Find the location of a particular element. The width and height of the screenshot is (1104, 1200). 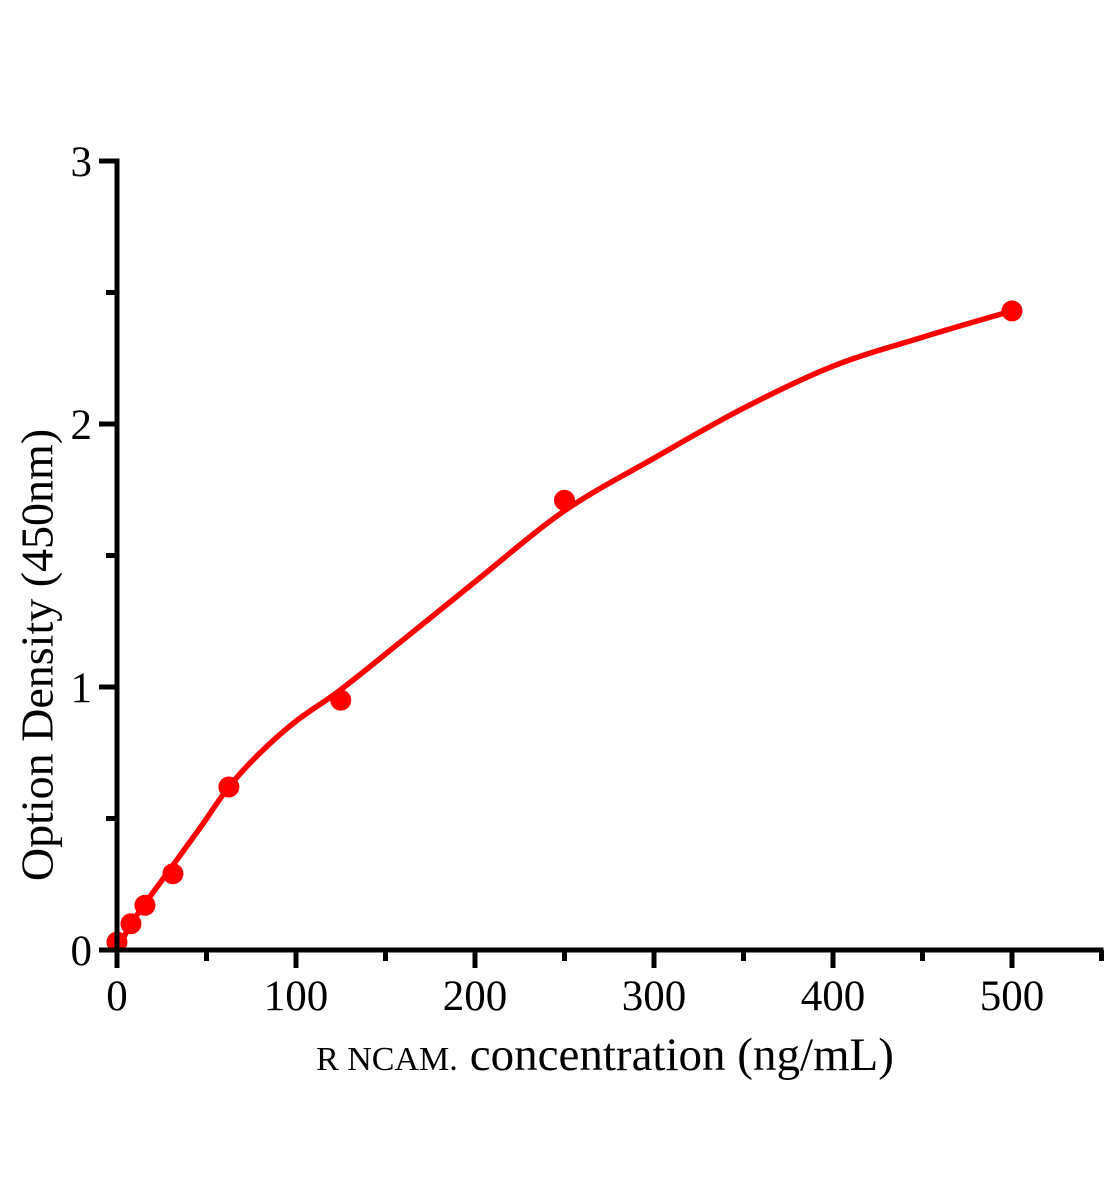

y-tick-label: 0 is located at coordinates (82, 951).